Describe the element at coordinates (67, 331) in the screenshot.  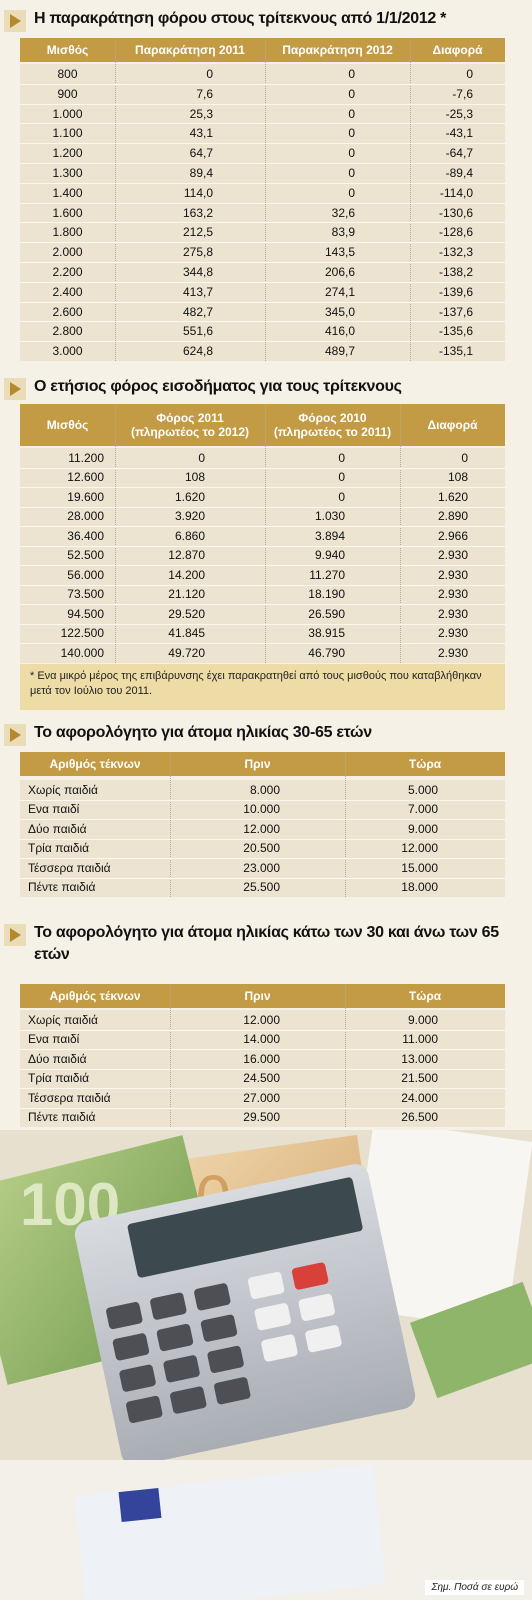
I see `table-cell: 2.800` at that location.